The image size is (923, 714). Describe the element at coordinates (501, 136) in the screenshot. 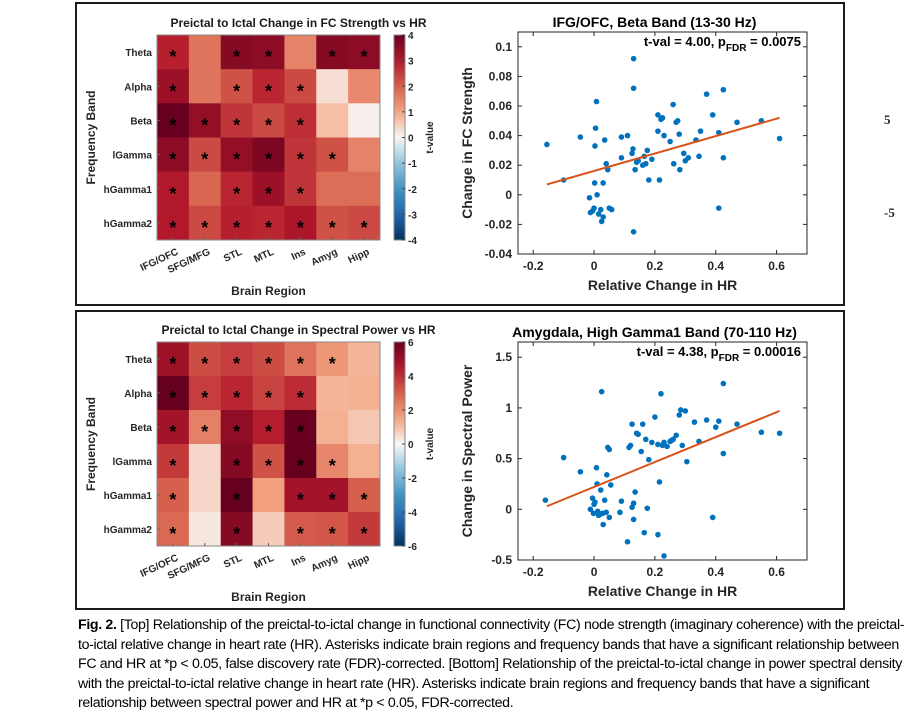

I see `y-tick-label: 0.04` at that location.